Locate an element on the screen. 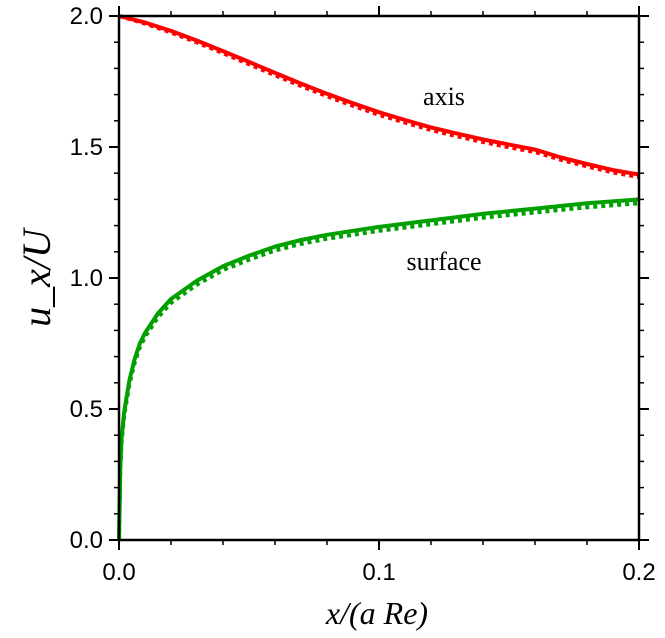 Image resolution: width=665 pixels, height=638 pixels. y-tick-label: 2.0 is located at coordinates (86, 16).